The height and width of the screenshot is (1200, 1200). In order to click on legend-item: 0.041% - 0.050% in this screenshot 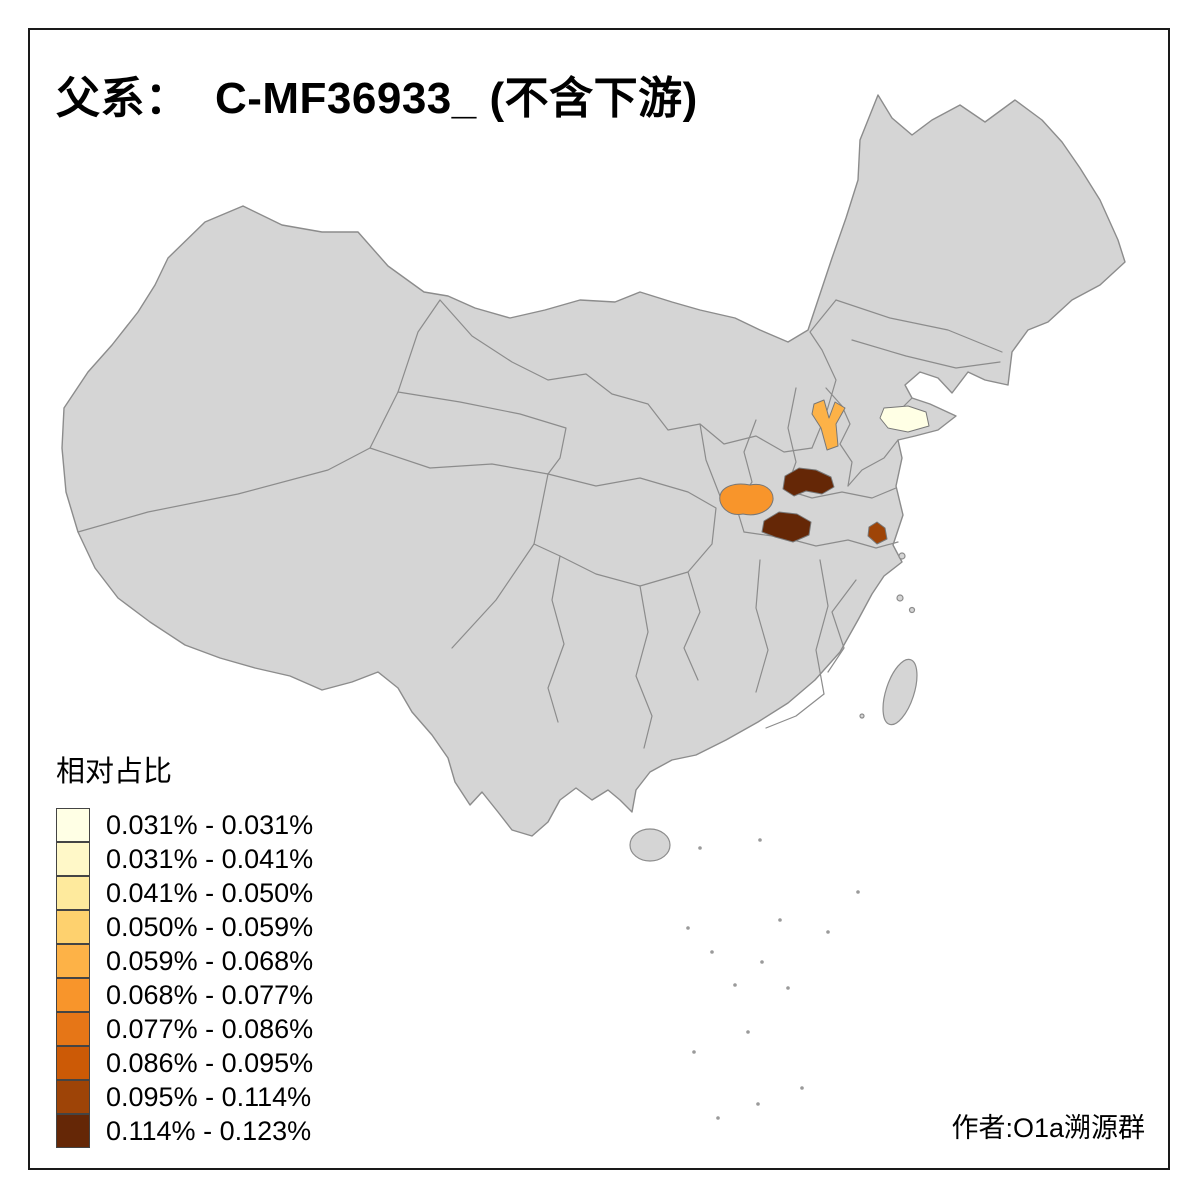, I will do `click(185, 892)`.